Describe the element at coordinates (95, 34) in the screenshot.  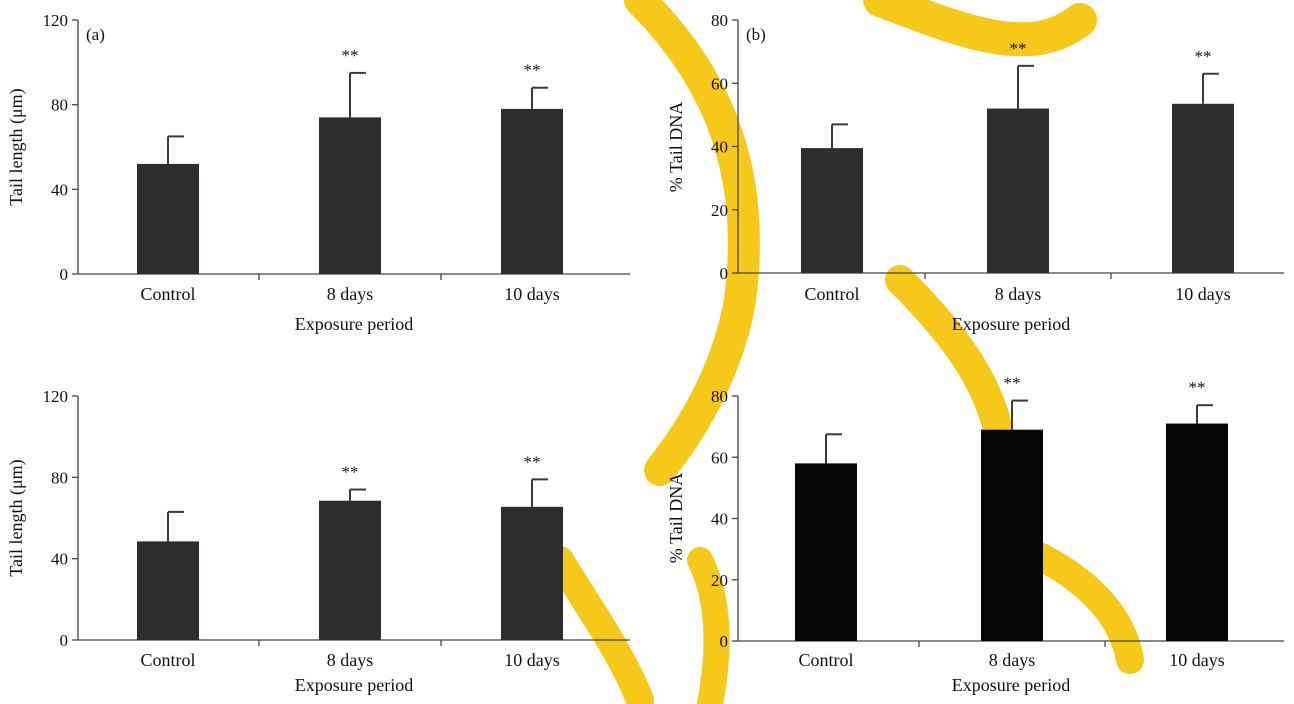
I see `panel-tag: (a)` at that location.